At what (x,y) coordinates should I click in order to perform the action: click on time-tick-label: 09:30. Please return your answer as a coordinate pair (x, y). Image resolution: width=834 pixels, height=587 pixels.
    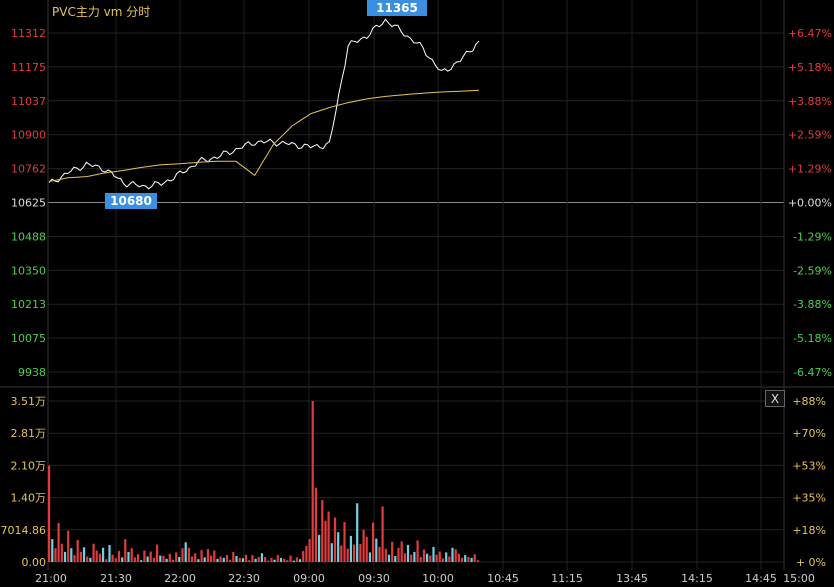
    Looking at the image, I should click on (374, 578).